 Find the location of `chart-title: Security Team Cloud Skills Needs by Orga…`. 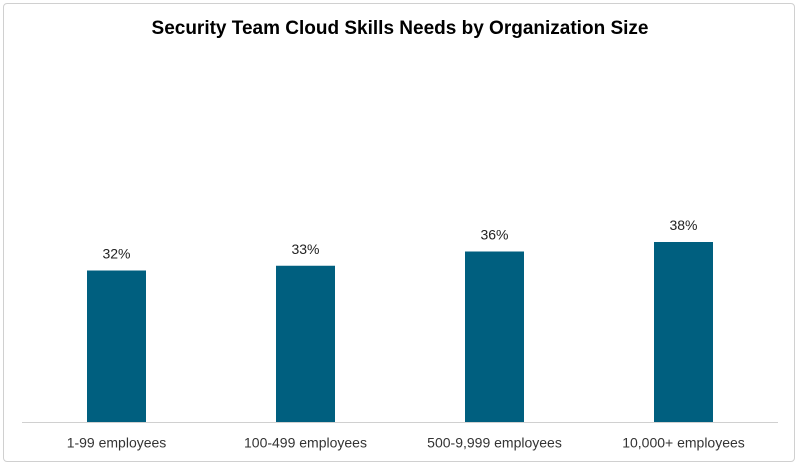

chart-title: Security Team Cloud Skills Needs by Orga… is located at coordinates (400, 28).